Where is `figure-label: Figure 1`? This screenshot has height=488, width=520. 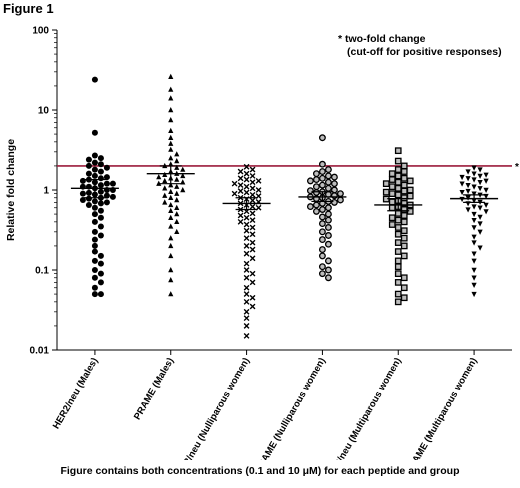 figure-label: Figure 1 is located at coordinates (28, 8).